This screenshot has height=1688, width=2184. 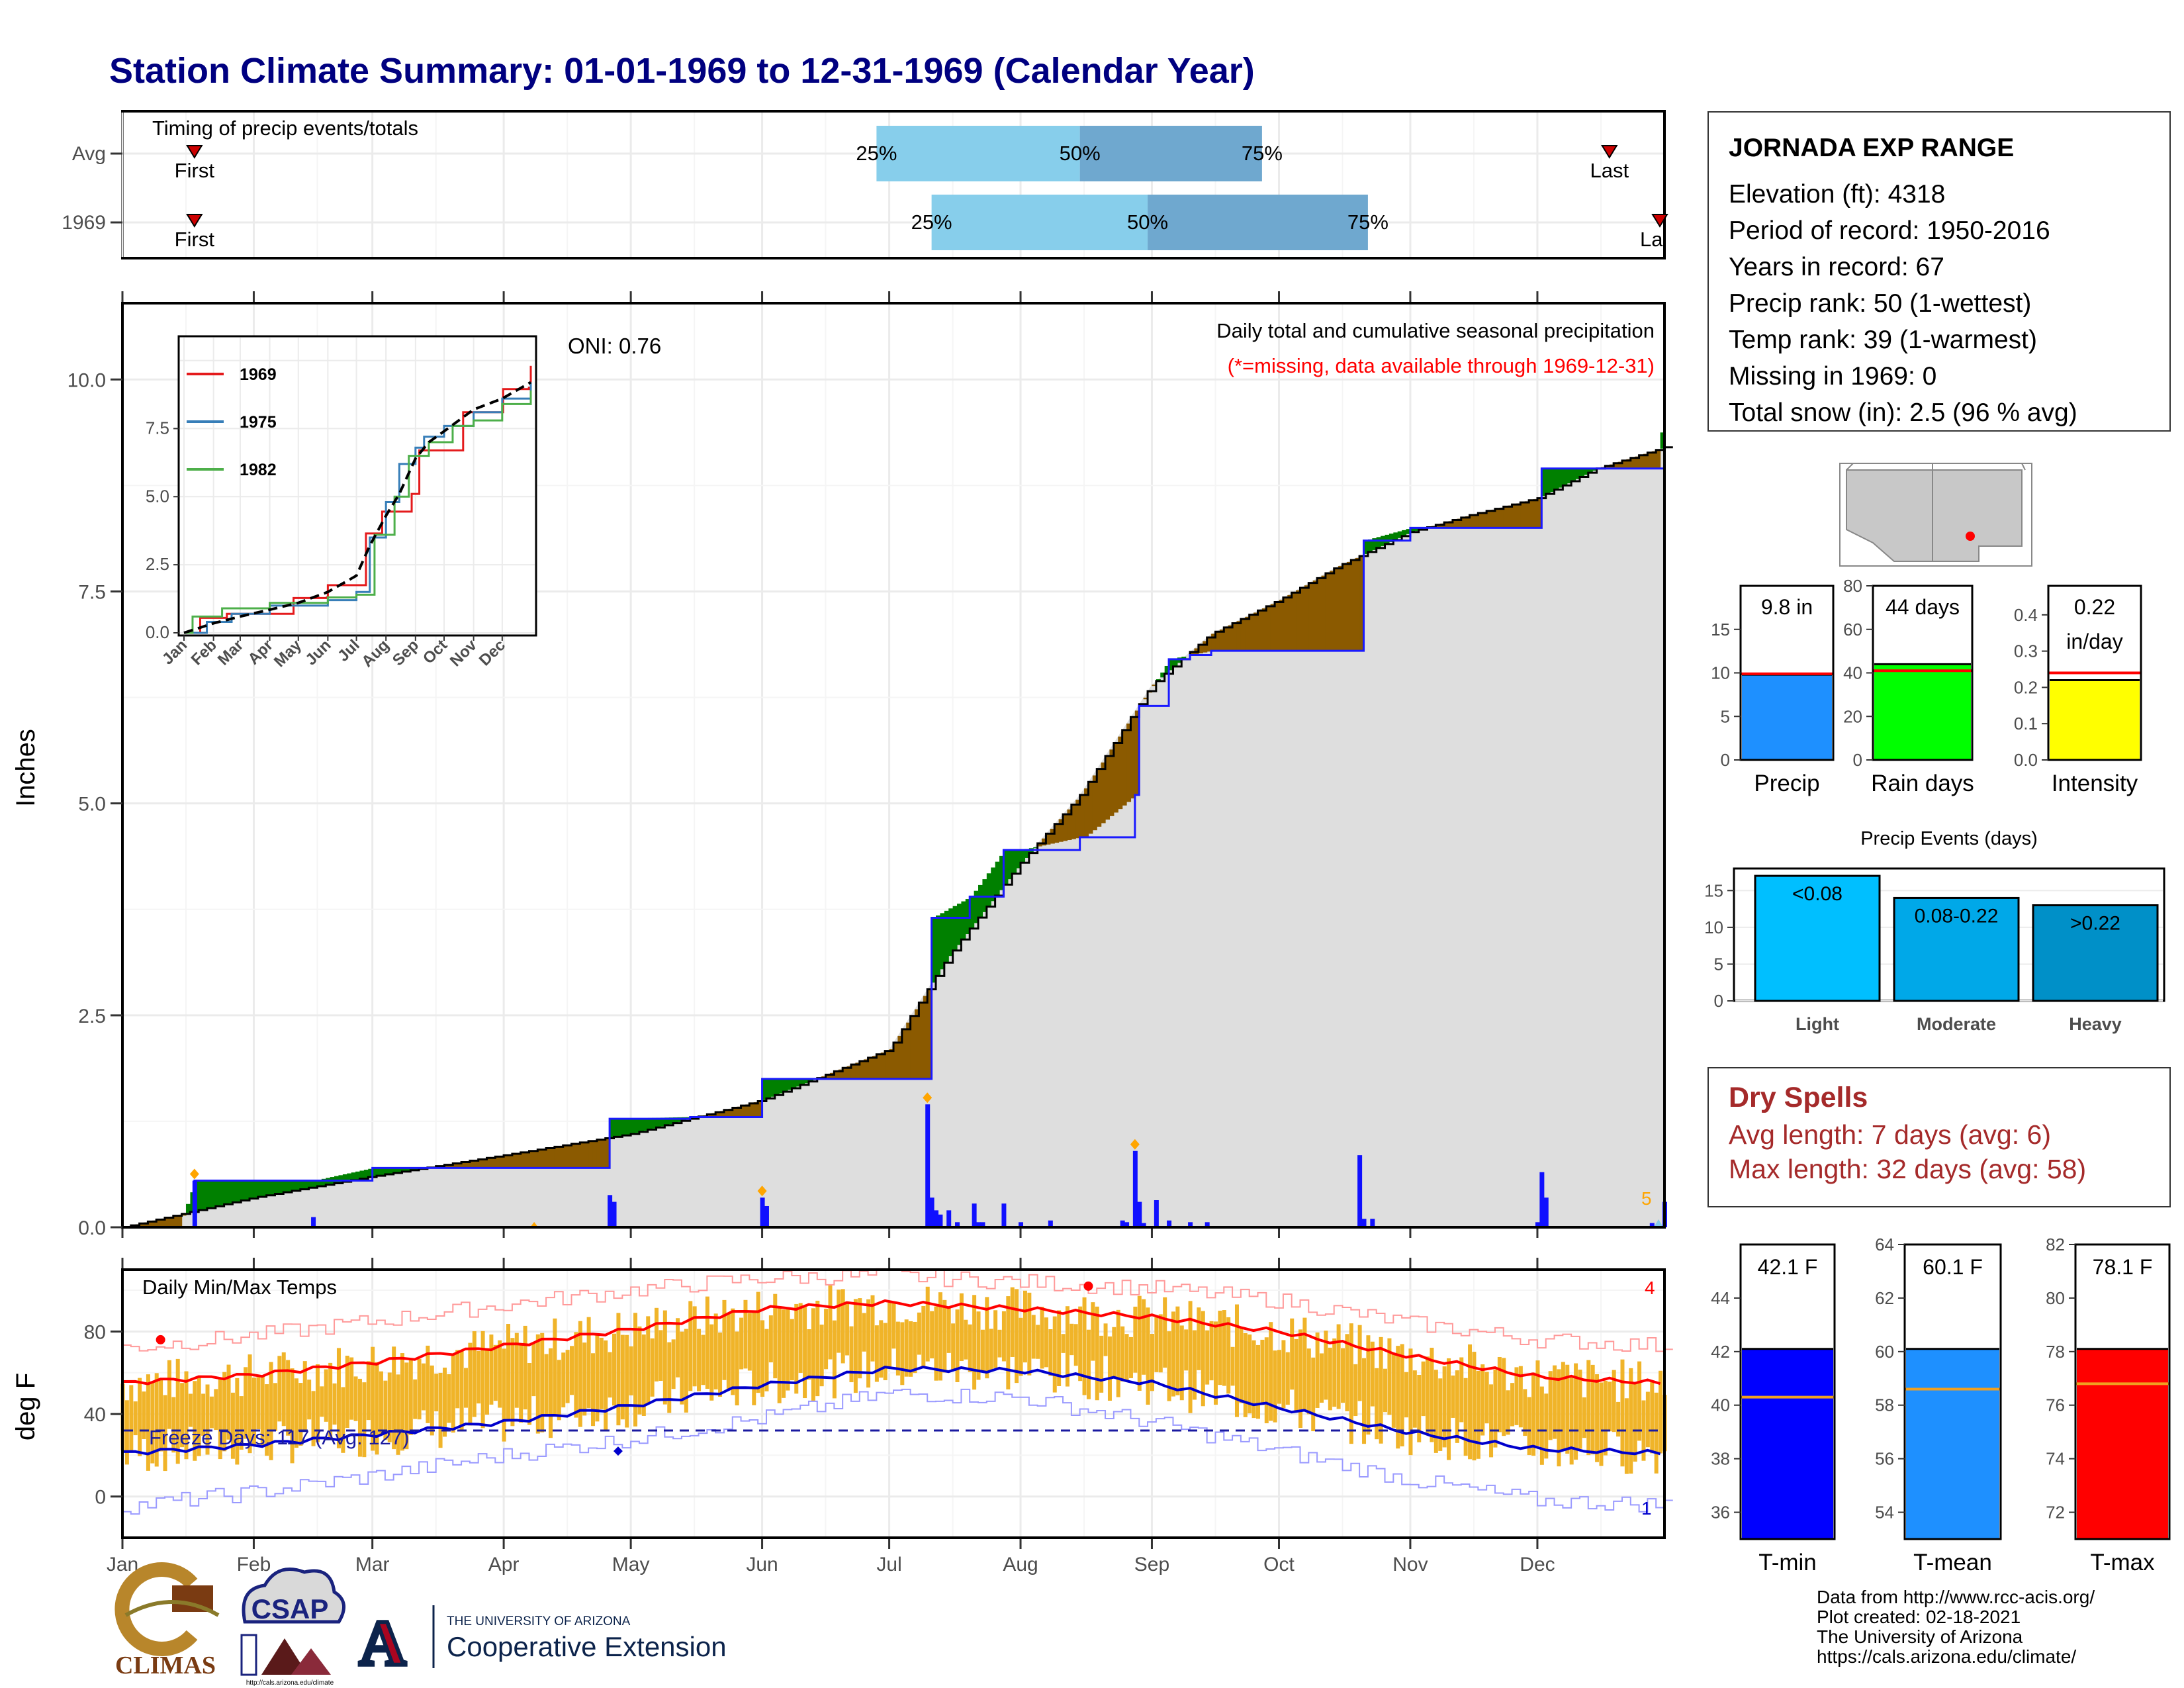 What do you see at coordinates (2026, 687) in the screenshot?
I see `summary-ytick: 0.2` at bounding box center [2026, 687].